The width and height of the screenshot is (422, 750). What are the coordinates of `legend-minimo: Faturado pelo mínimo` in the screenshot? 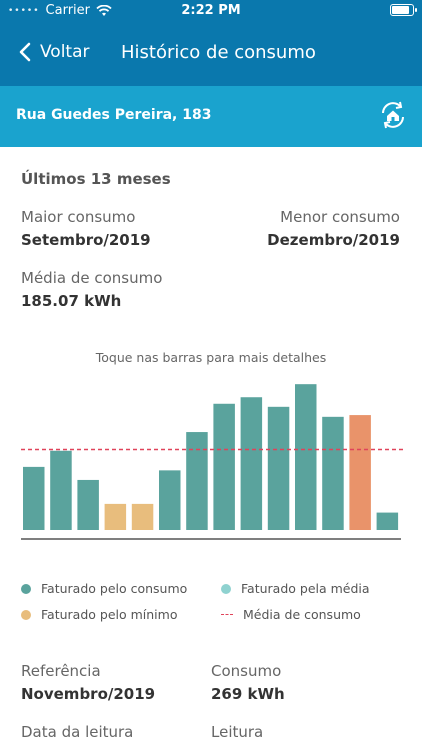 It's located at (99, 614).